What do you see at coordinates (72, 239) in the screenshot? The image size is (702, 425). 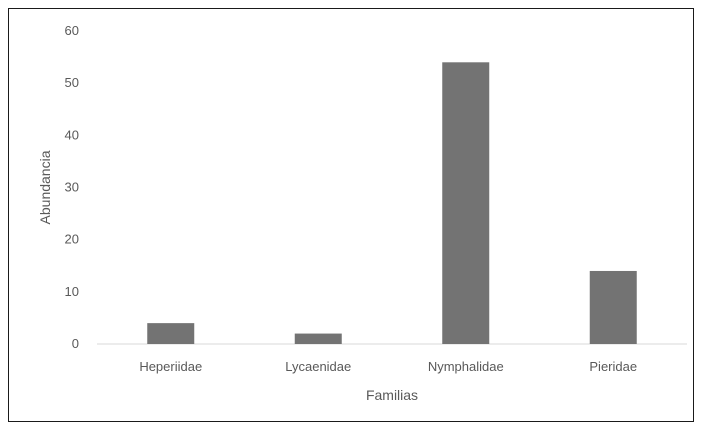 I see `y-tick-label: 20` at bounding box center [72, 239].